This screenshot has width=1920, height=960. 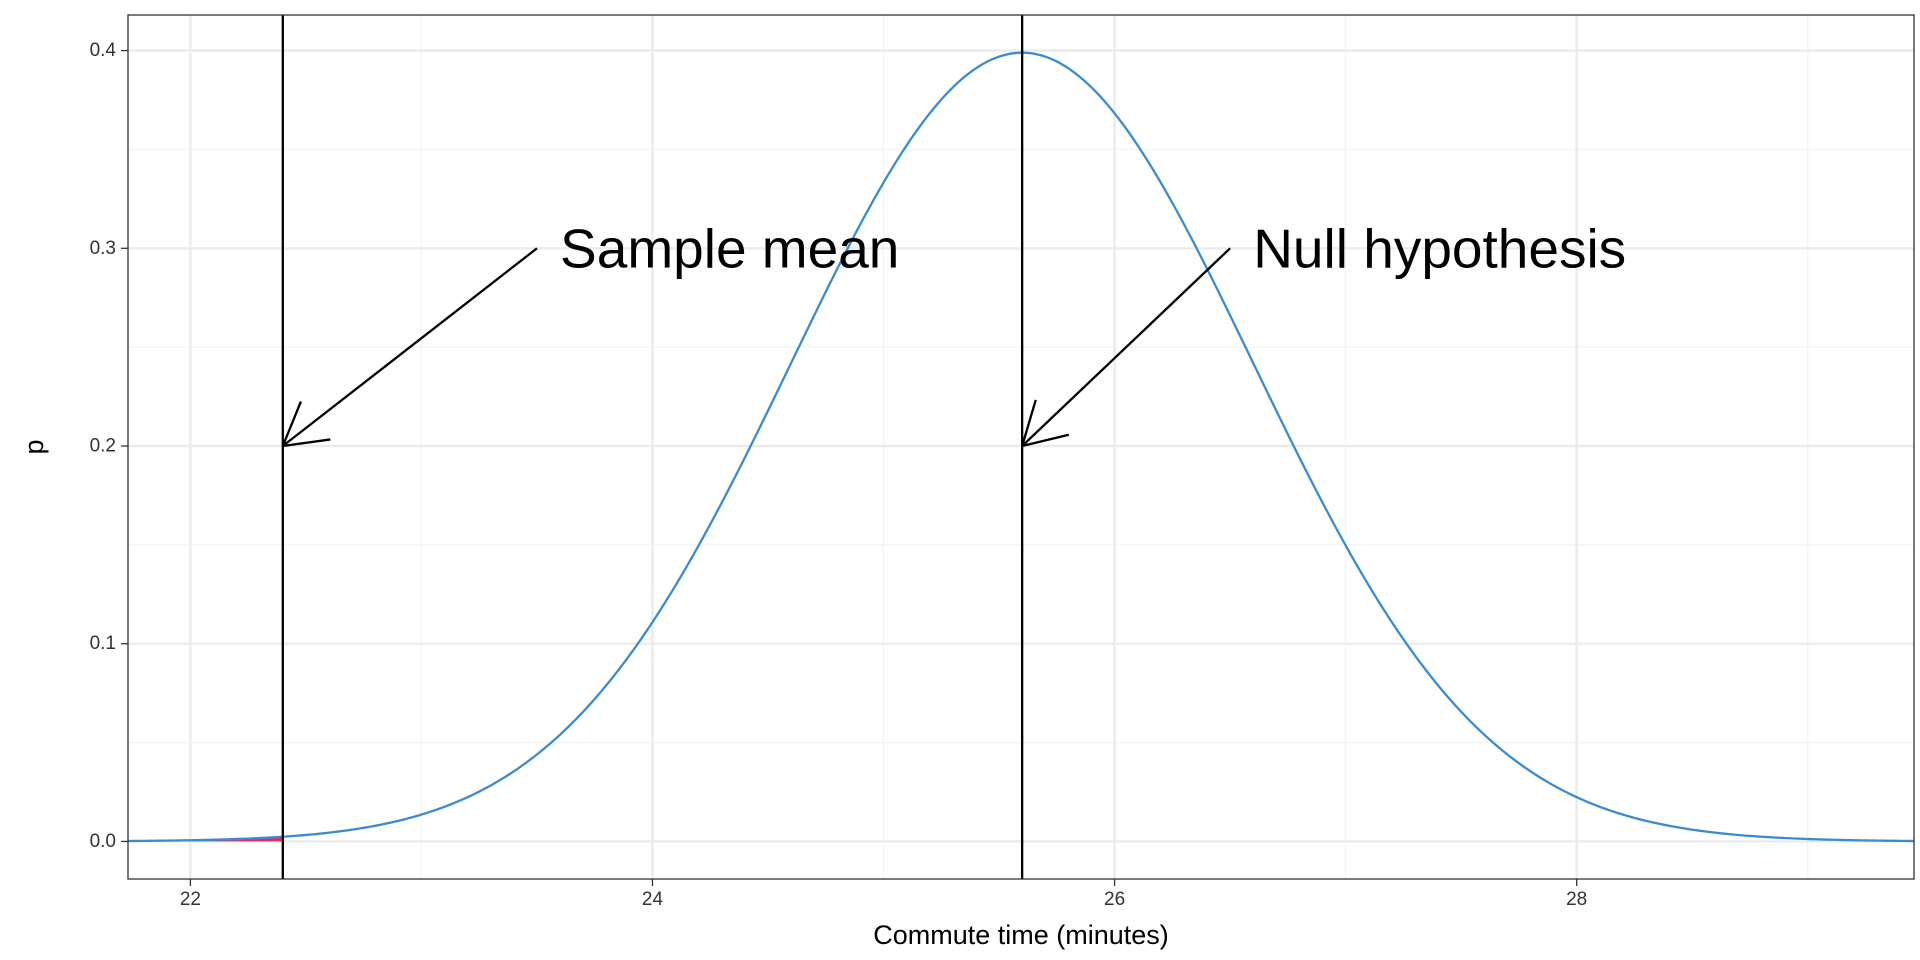 What do you see at coordinates (103, 50) in the screenshot?
I see `y-tick-label: 0.4` at bounding box center [103, 50].